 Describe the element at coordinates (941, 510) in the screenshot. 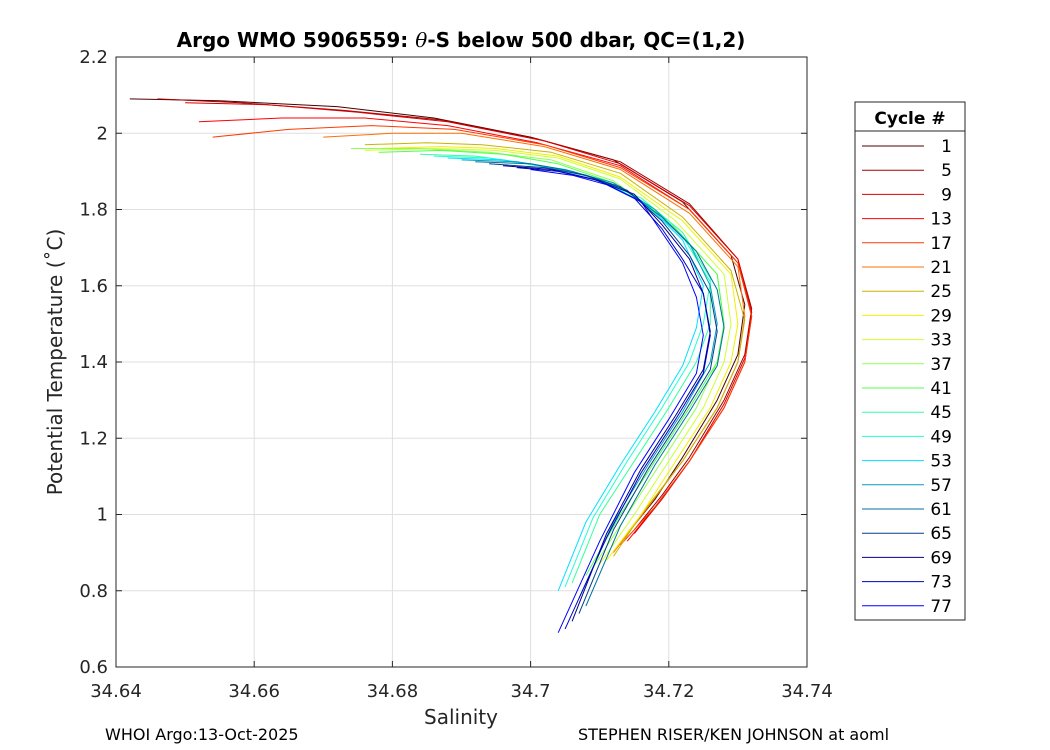

I see `legend-label-cycle-61: 61` at that location.